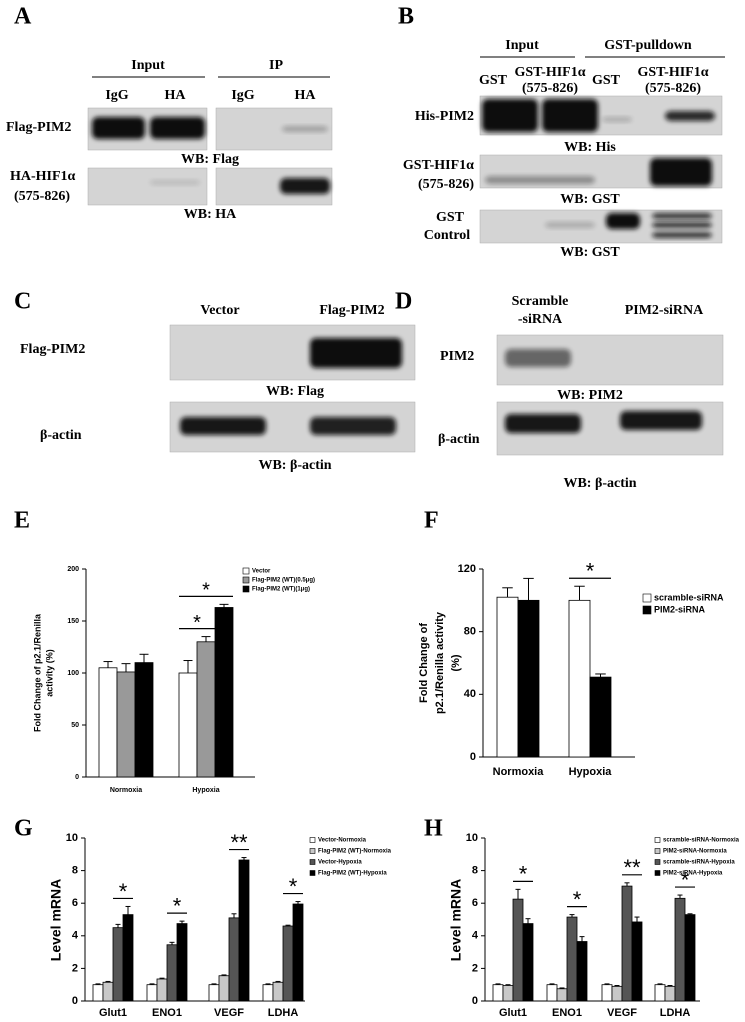 This screenshot has width=745, height=1022. I want to click on y-axis-label: p2.1/Renilla activity, so click(440, 662).